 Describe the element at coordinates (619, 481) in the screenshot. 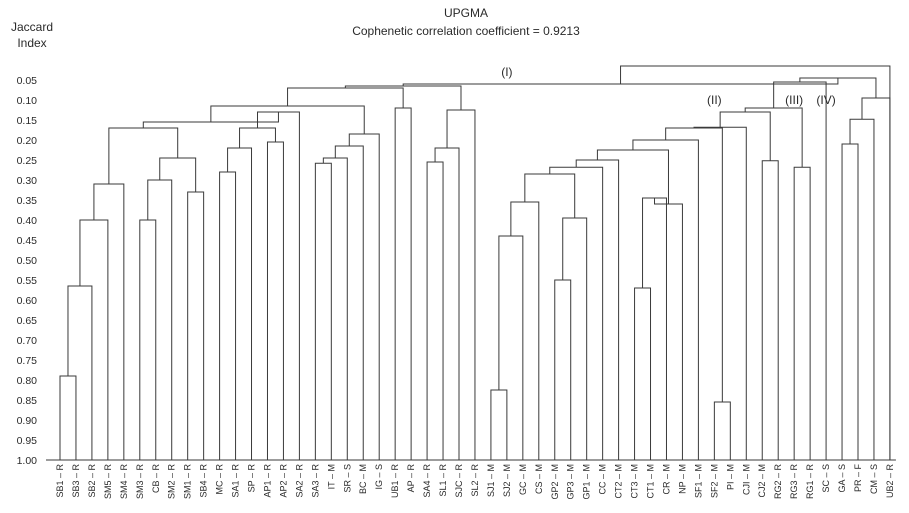

I see `leaf-label: CT2 – M` at that location.